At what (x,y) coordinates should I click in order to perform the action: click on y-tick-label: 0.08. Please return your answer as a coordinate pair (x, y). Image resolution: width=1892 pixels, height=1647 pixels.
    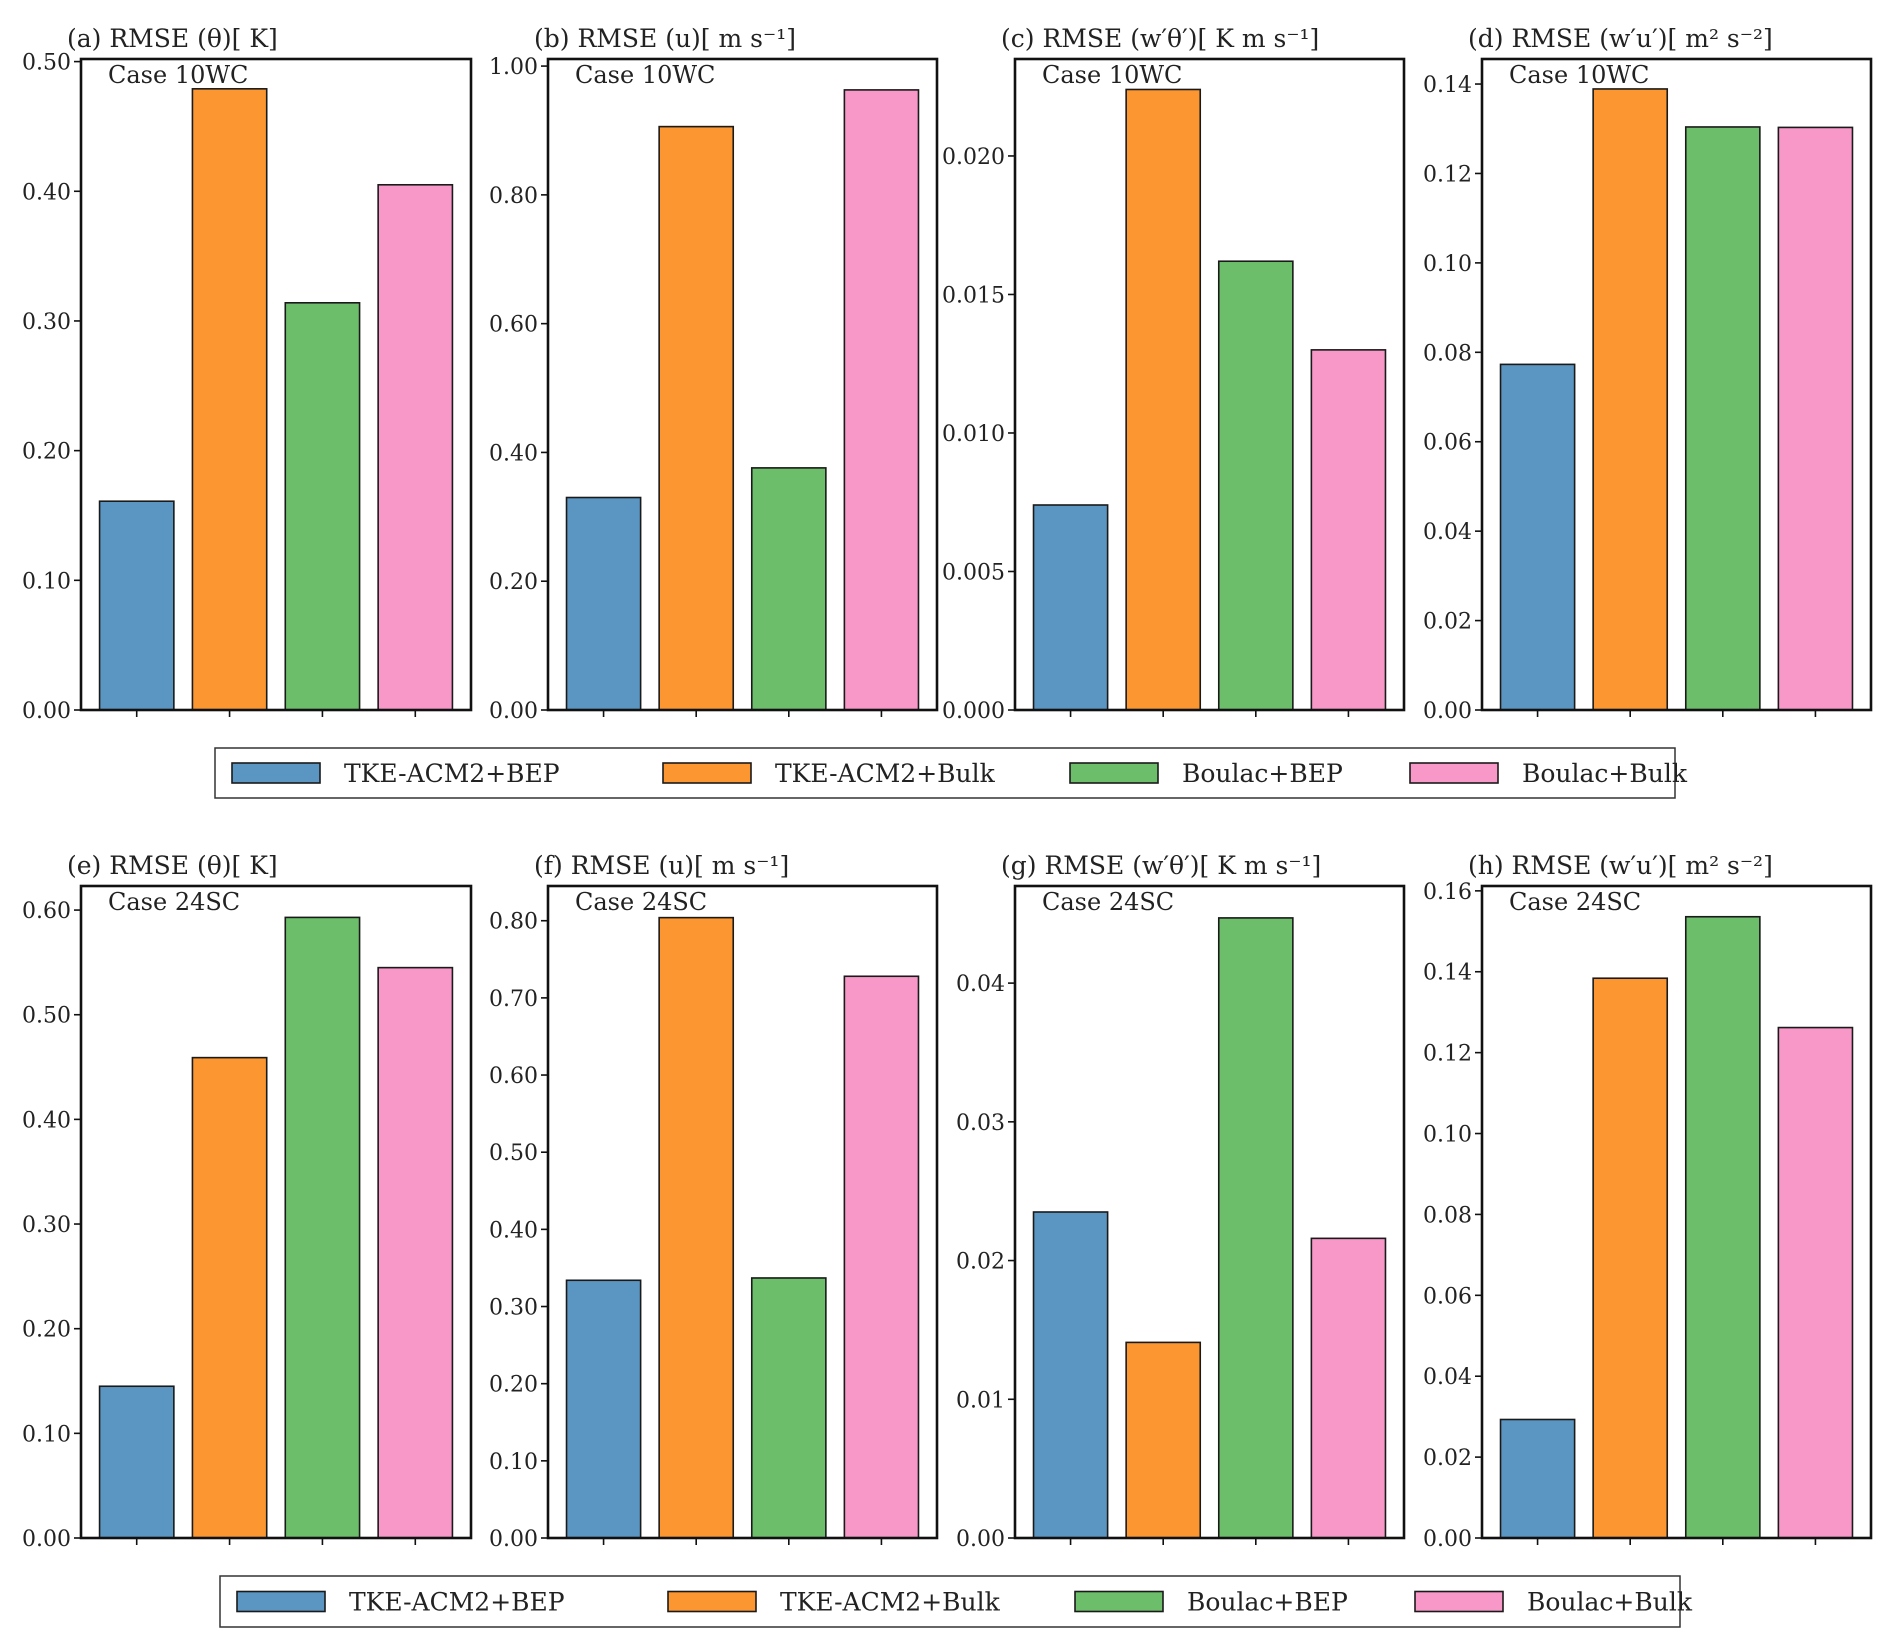
    Looking at the image, I should click on (1447, 353).